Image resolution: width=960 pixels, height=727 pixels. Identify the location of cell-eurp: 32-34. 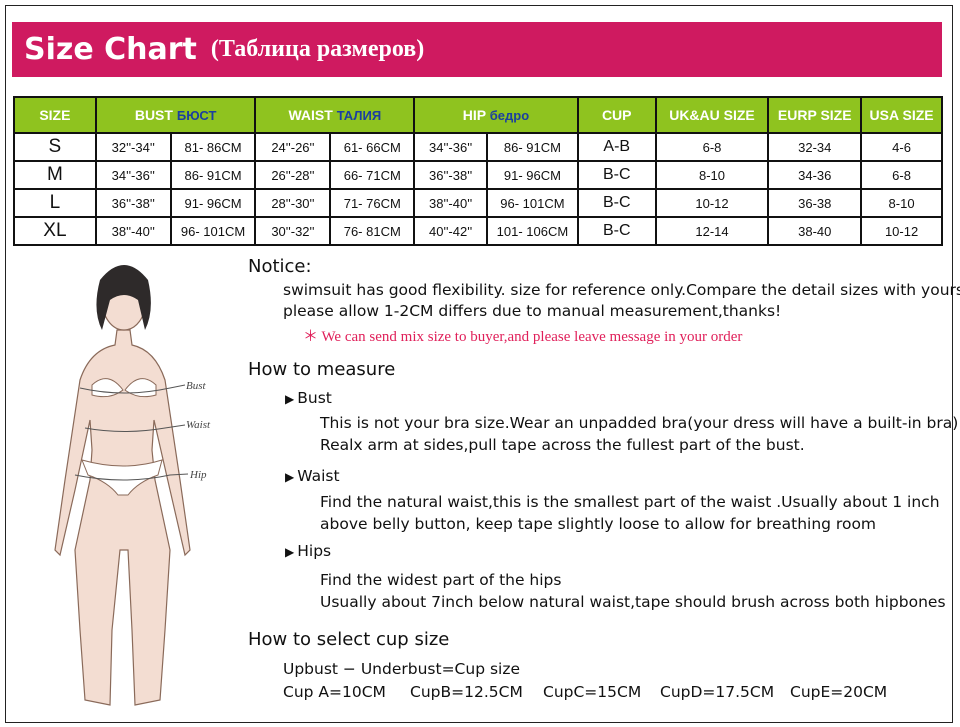
(815, 147).